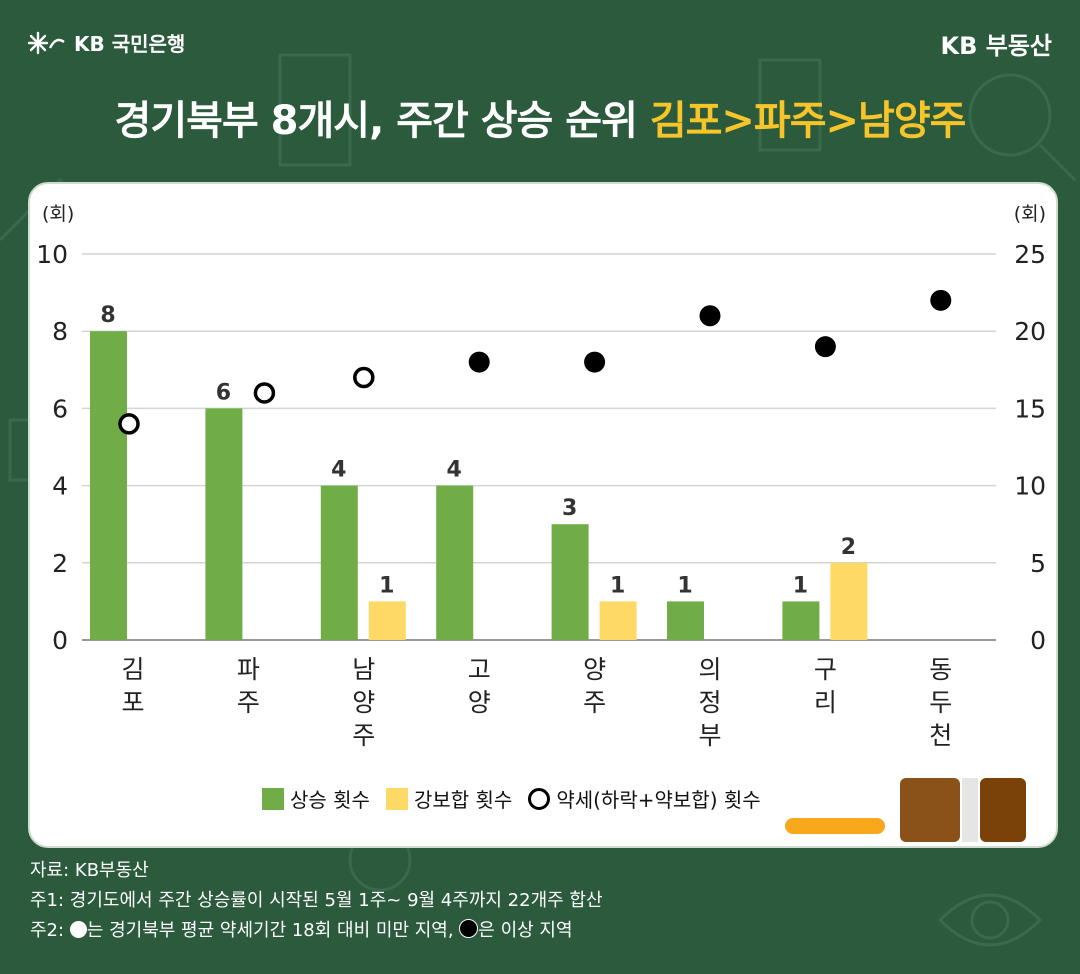 Image resolution: width=1080 pixels, height=974 pixels. Describe the element at coordinates (132, 702) in the screenshot. I see `x-tick-label: 포` at that location.